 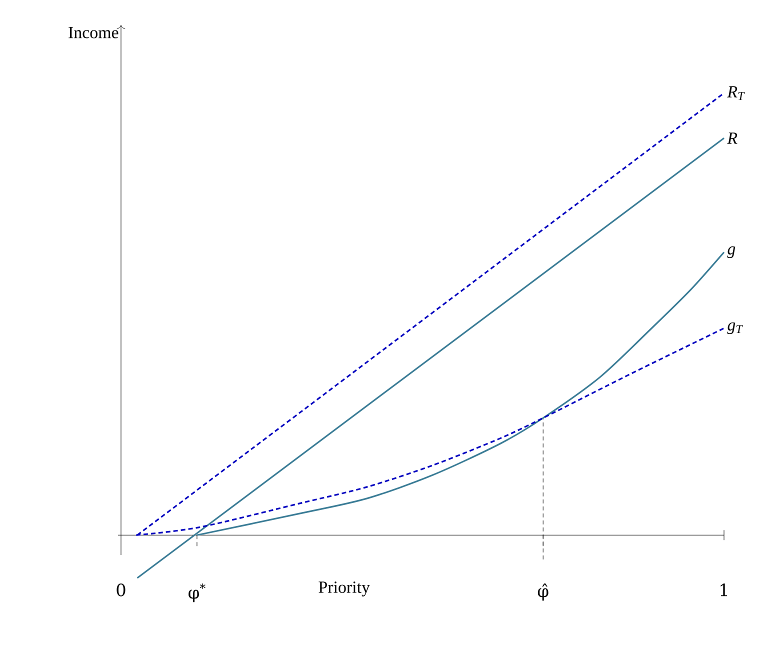 What do you see at coordinates (344, 589) in the screenshot?
I see `x-axis-title: Priority` at bounding box center [344, 589].